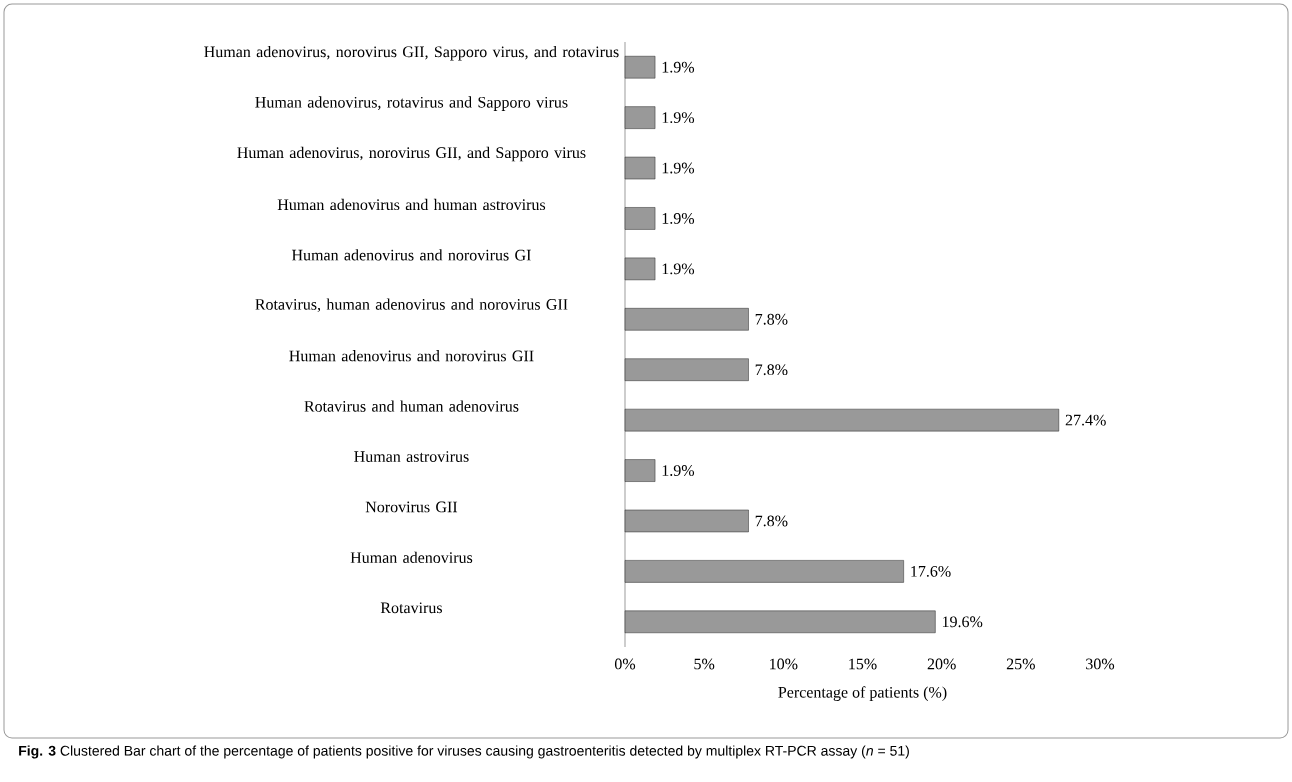 This screenshot has width=1292, height=782. I want to click on x-tick-label: 30%, so click(1100, 664).